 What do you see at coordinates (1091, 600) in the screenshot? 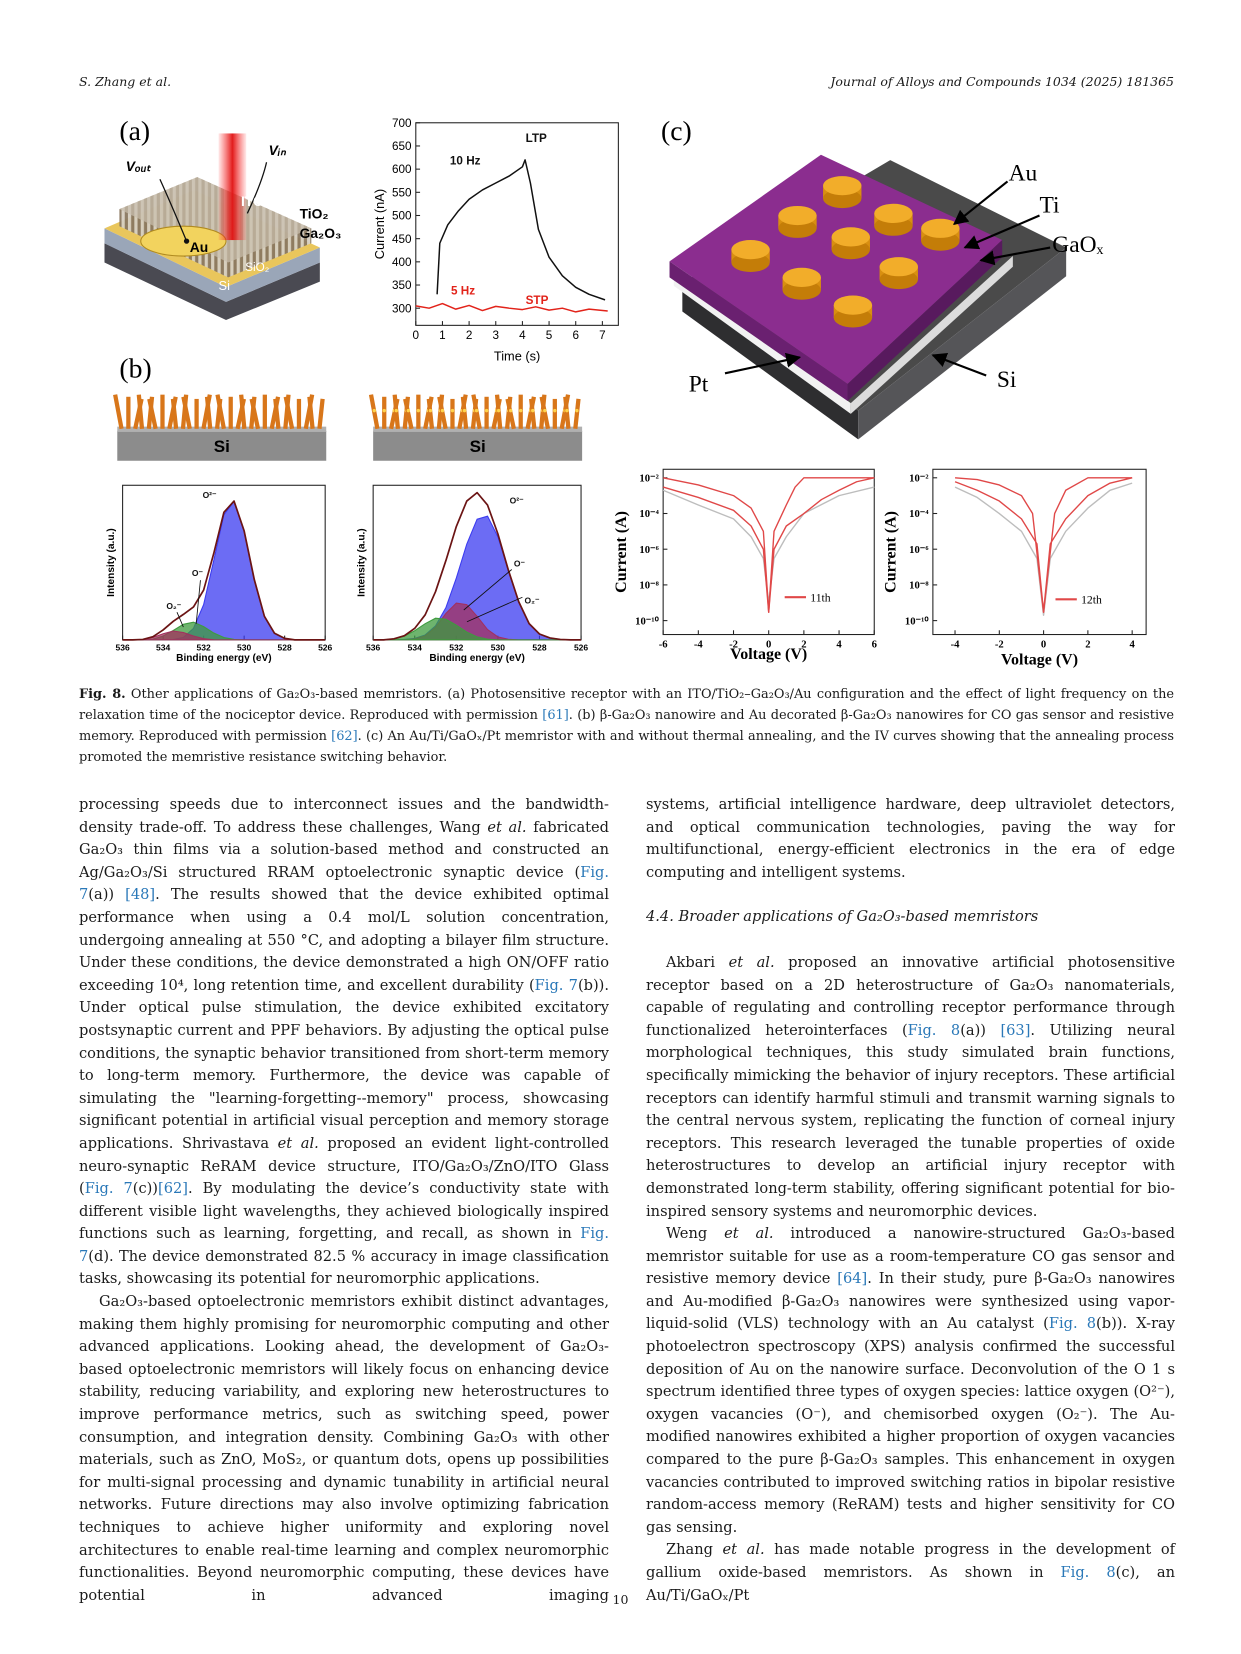
I see `legend-label: 12th` at bounding box center [1091, 600].